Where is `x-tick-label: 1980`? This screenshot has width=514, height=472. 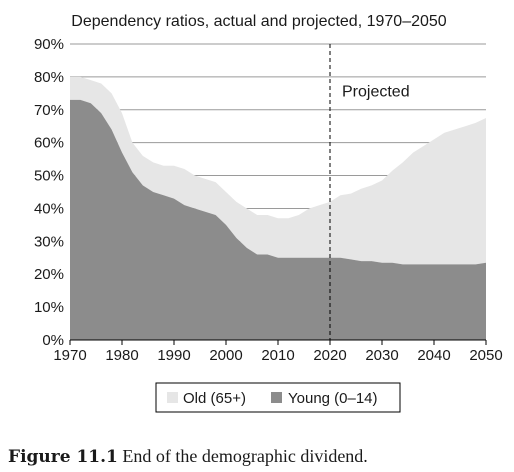 x-tick-label: 1980 is located at coordinates (121, 355).